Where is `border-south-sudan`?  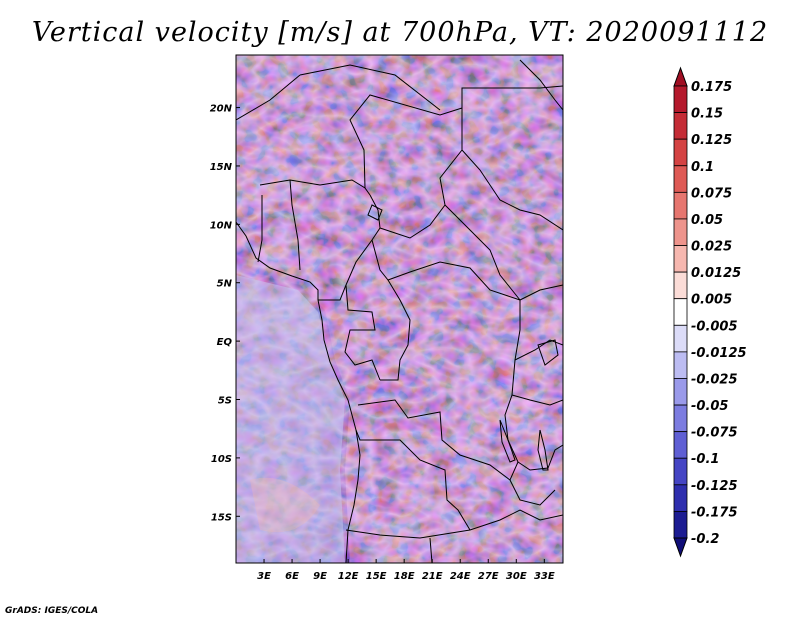
border-south-sudan is located at coordinates (482, 252).